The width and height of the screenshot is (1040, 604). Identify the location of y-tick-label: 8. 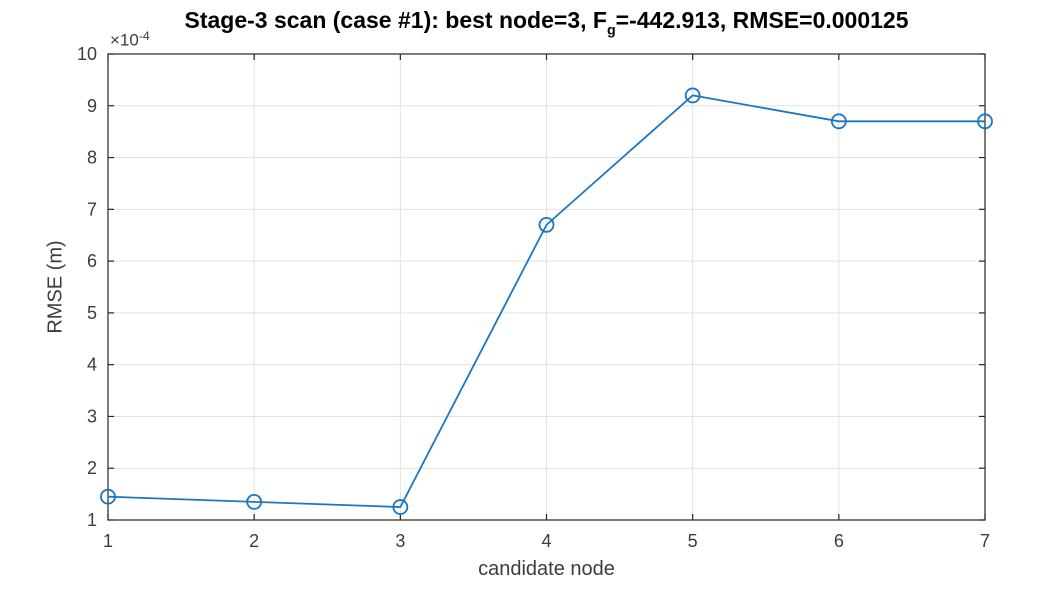
(92, 158).